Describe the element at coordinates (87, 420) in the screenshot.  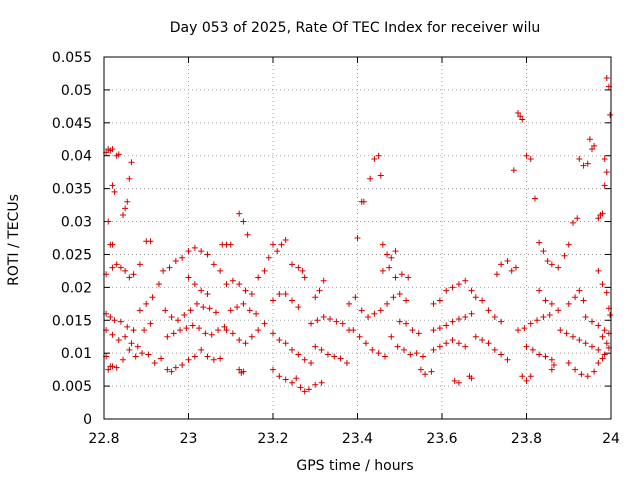
I see `y-tick-label: 0` at that location.